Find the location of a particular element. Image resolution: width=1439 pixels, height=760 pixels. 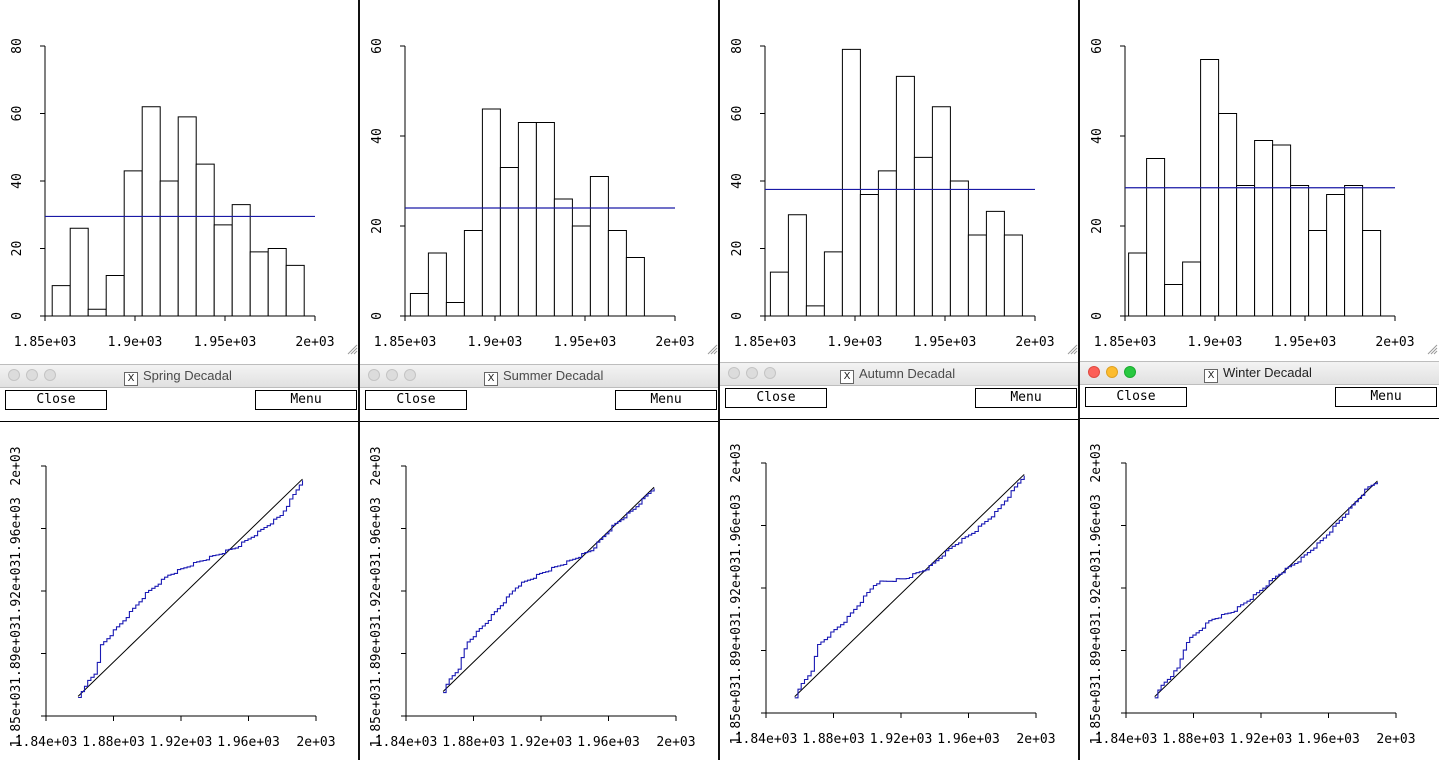

y-tick-label: 1.92e+03 is located at coordinates (1096, 588).